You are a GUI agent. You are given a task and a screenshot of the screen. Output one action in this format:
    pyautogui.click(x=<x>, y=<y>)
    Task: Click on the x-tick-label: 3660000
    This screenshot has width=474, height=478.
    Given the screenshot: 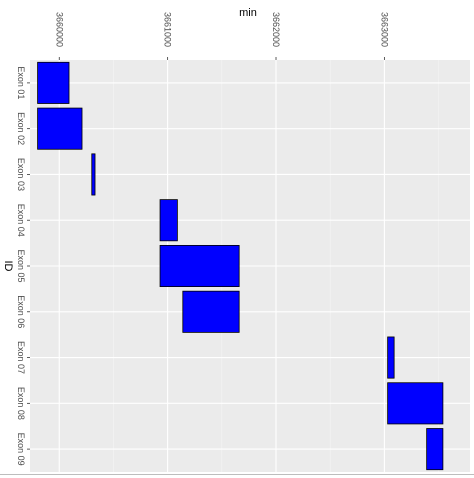 What is the action you would take?
    pyautogui.click(x=59, y=29)
    